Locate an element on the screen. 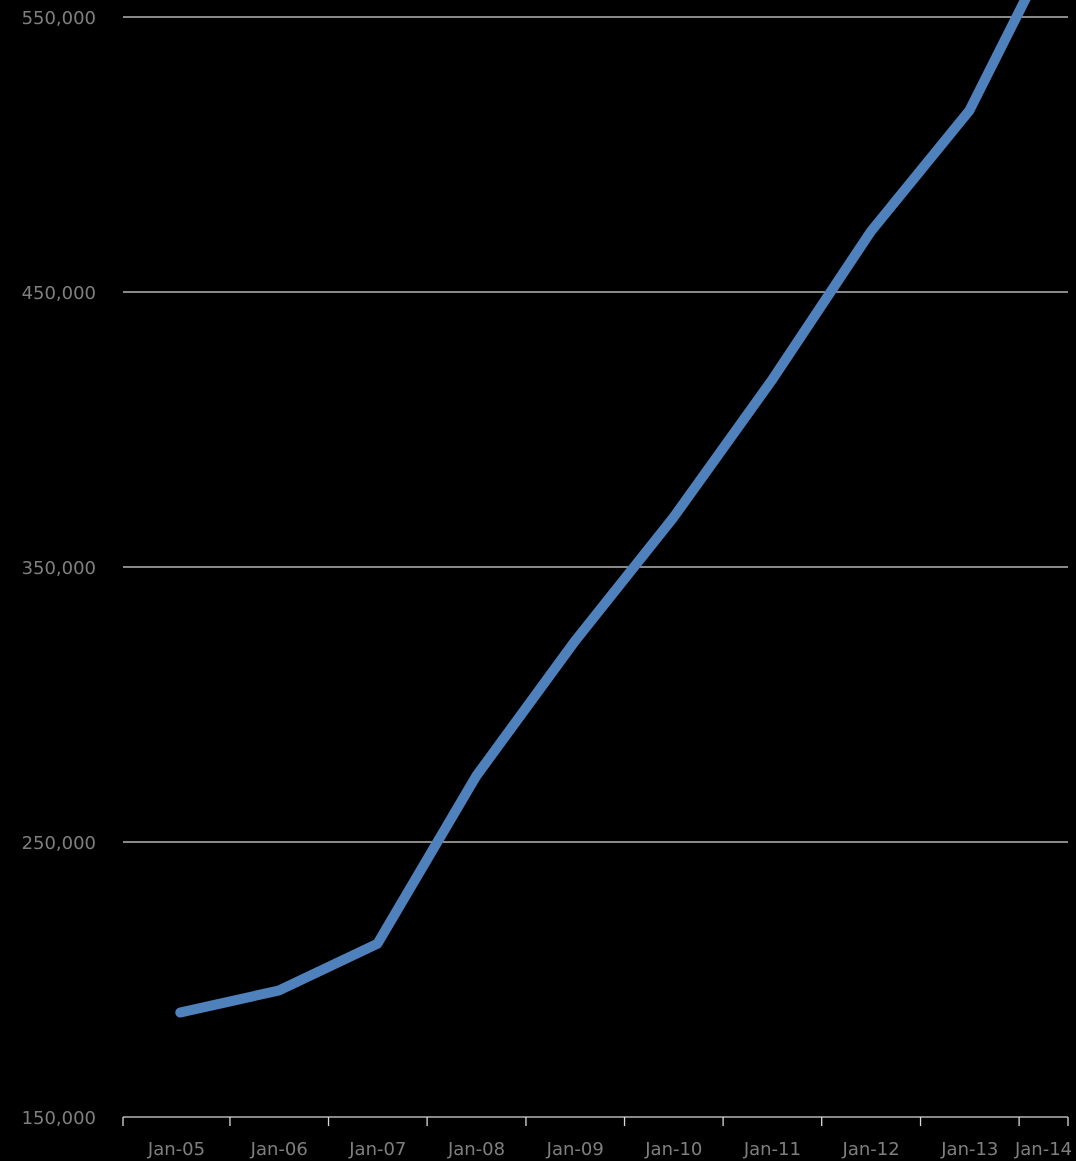  x-tick-label: Jan-10 is located at coordinates (673, 1149).